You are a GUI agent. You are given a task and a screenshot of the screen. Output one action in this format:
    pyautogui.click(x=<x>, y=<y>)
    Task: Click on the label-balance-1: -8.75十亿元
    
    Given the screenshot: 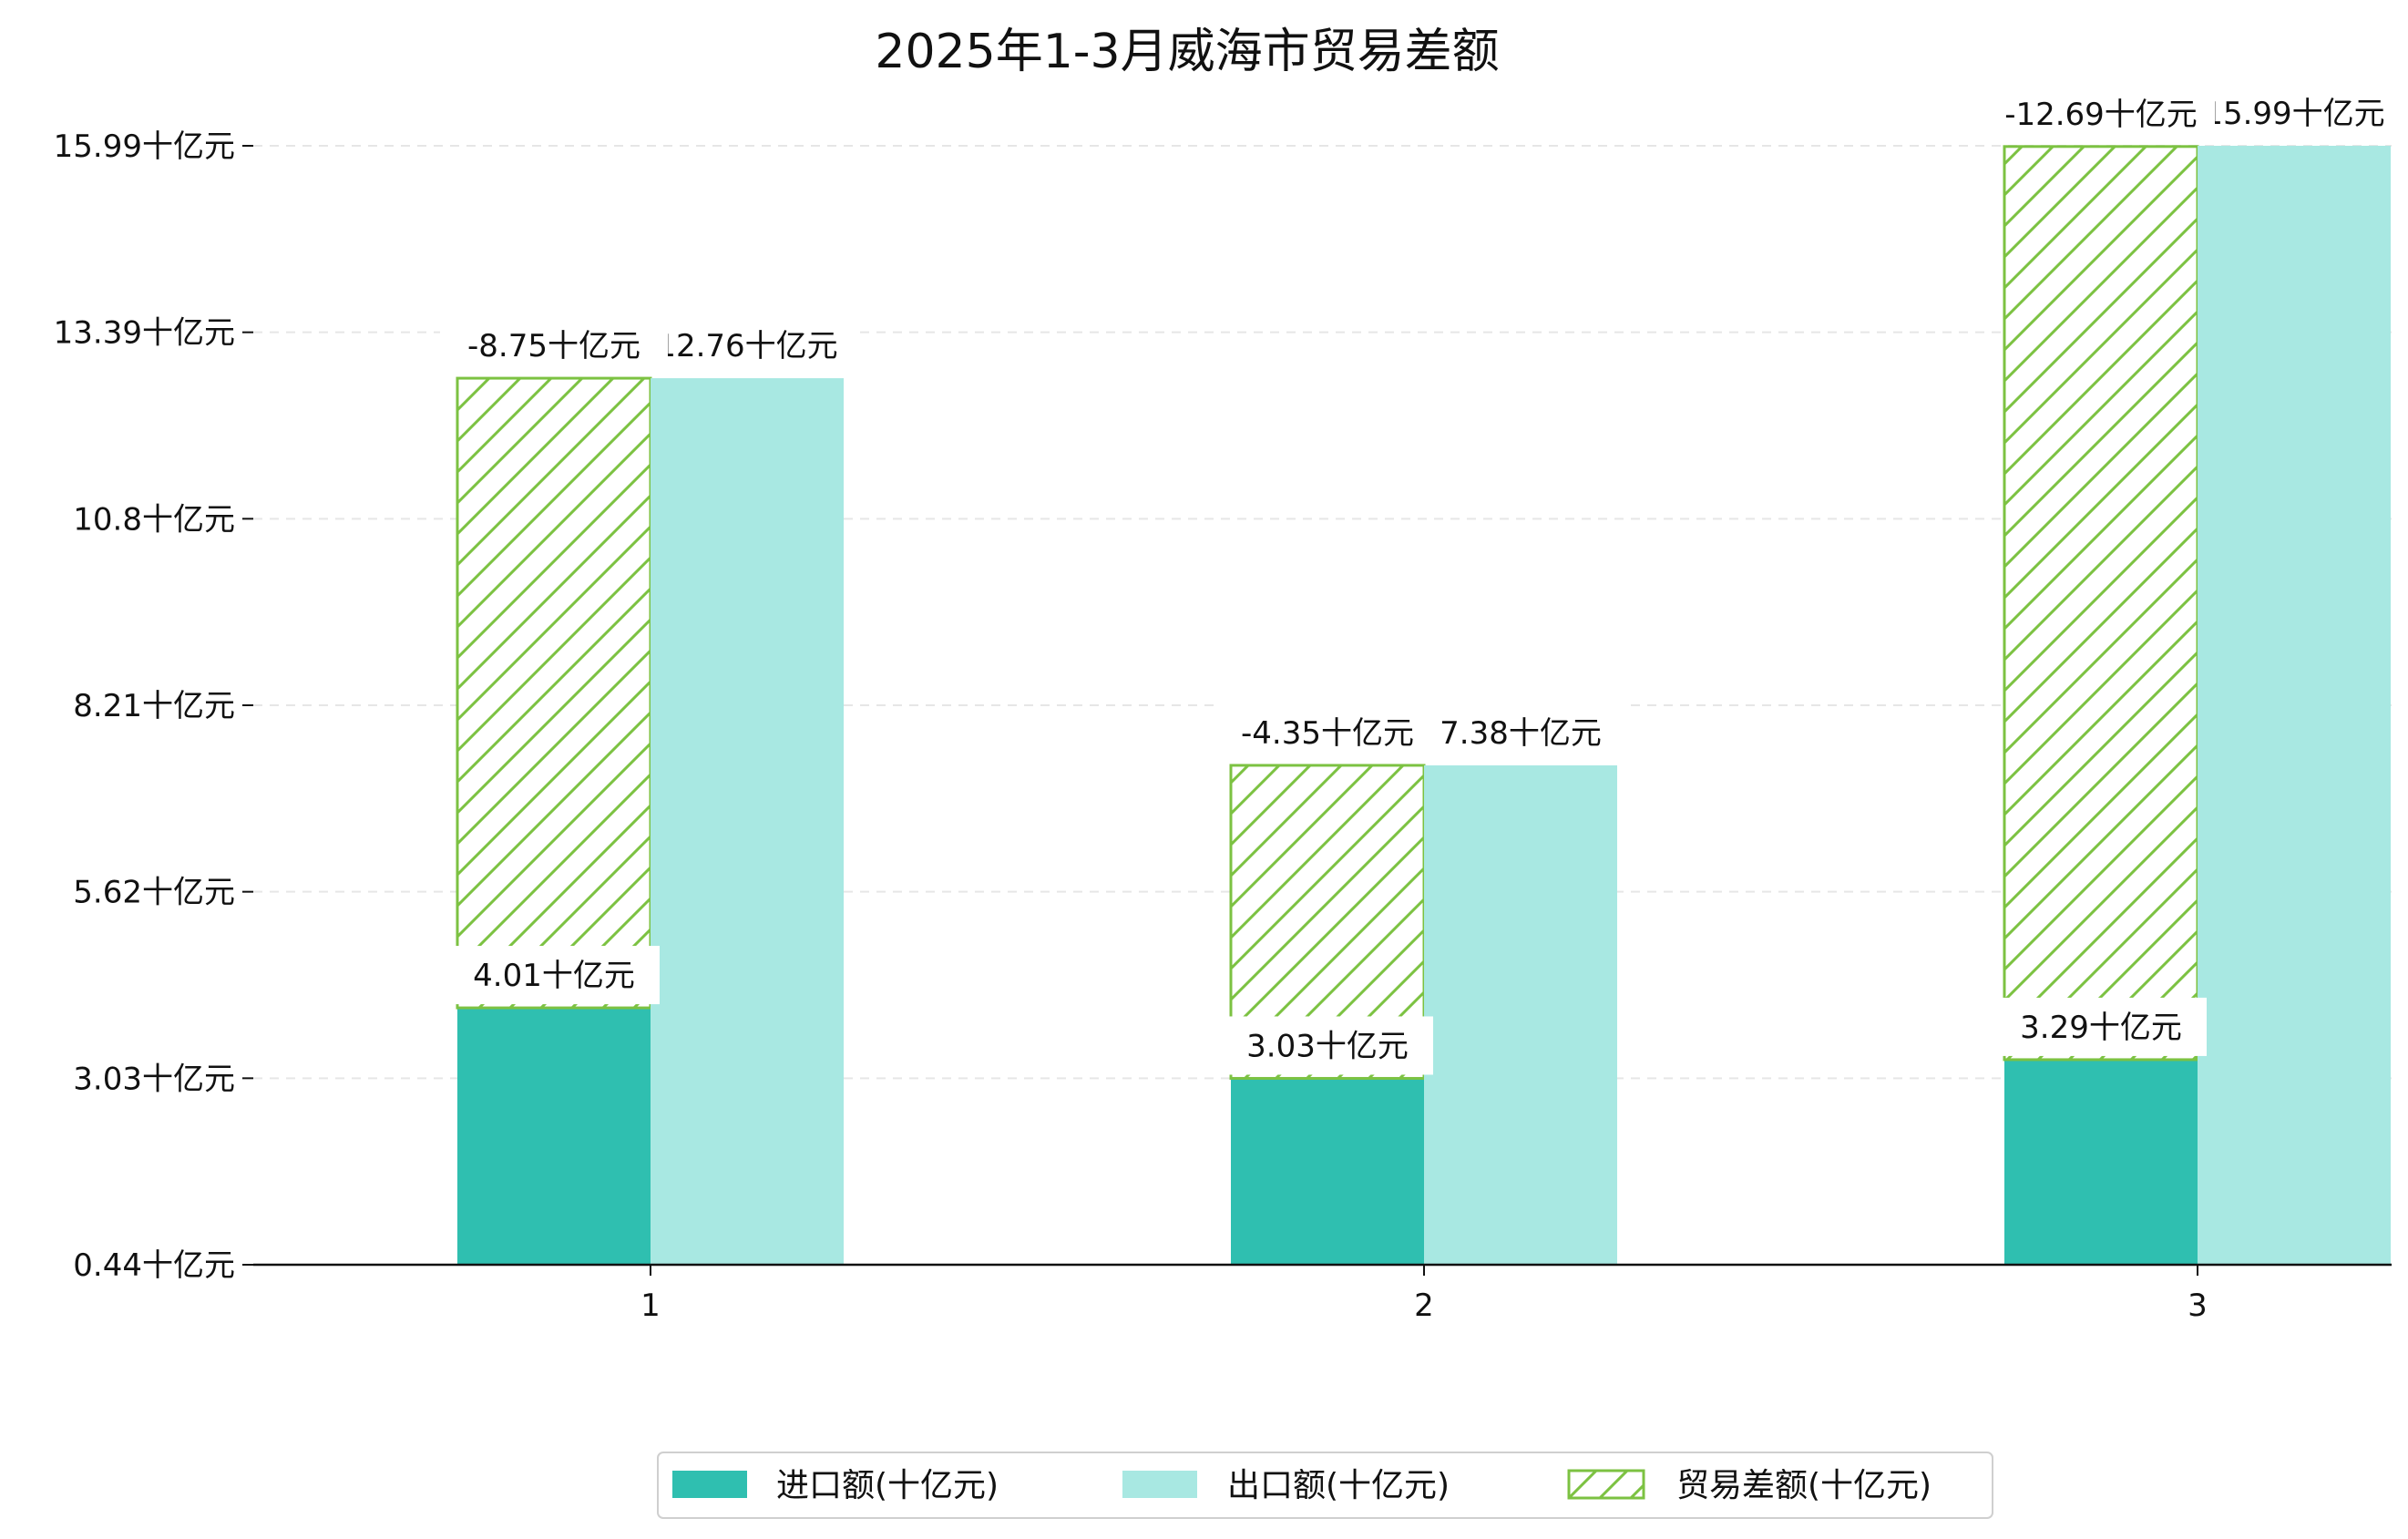 What is the action you would take?
    pyautogui.click(x=553, y=346)
    